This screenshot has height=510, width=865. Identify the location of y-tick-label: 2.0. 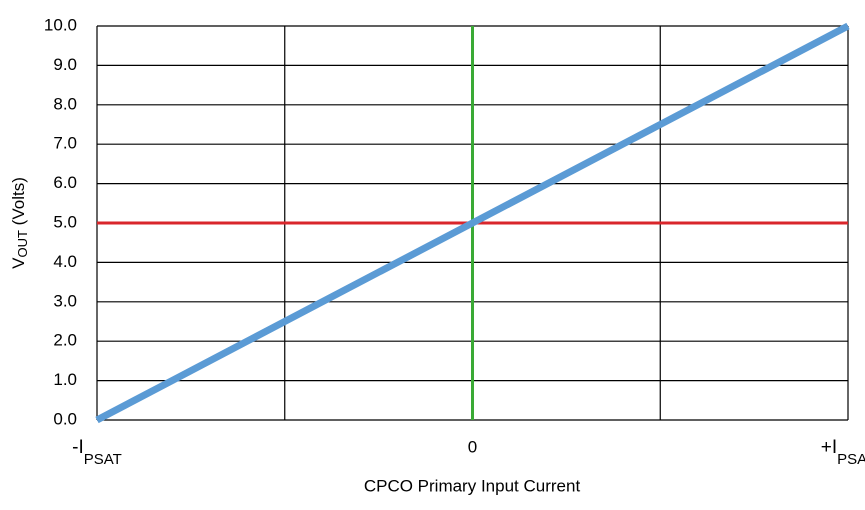
(65, 340).